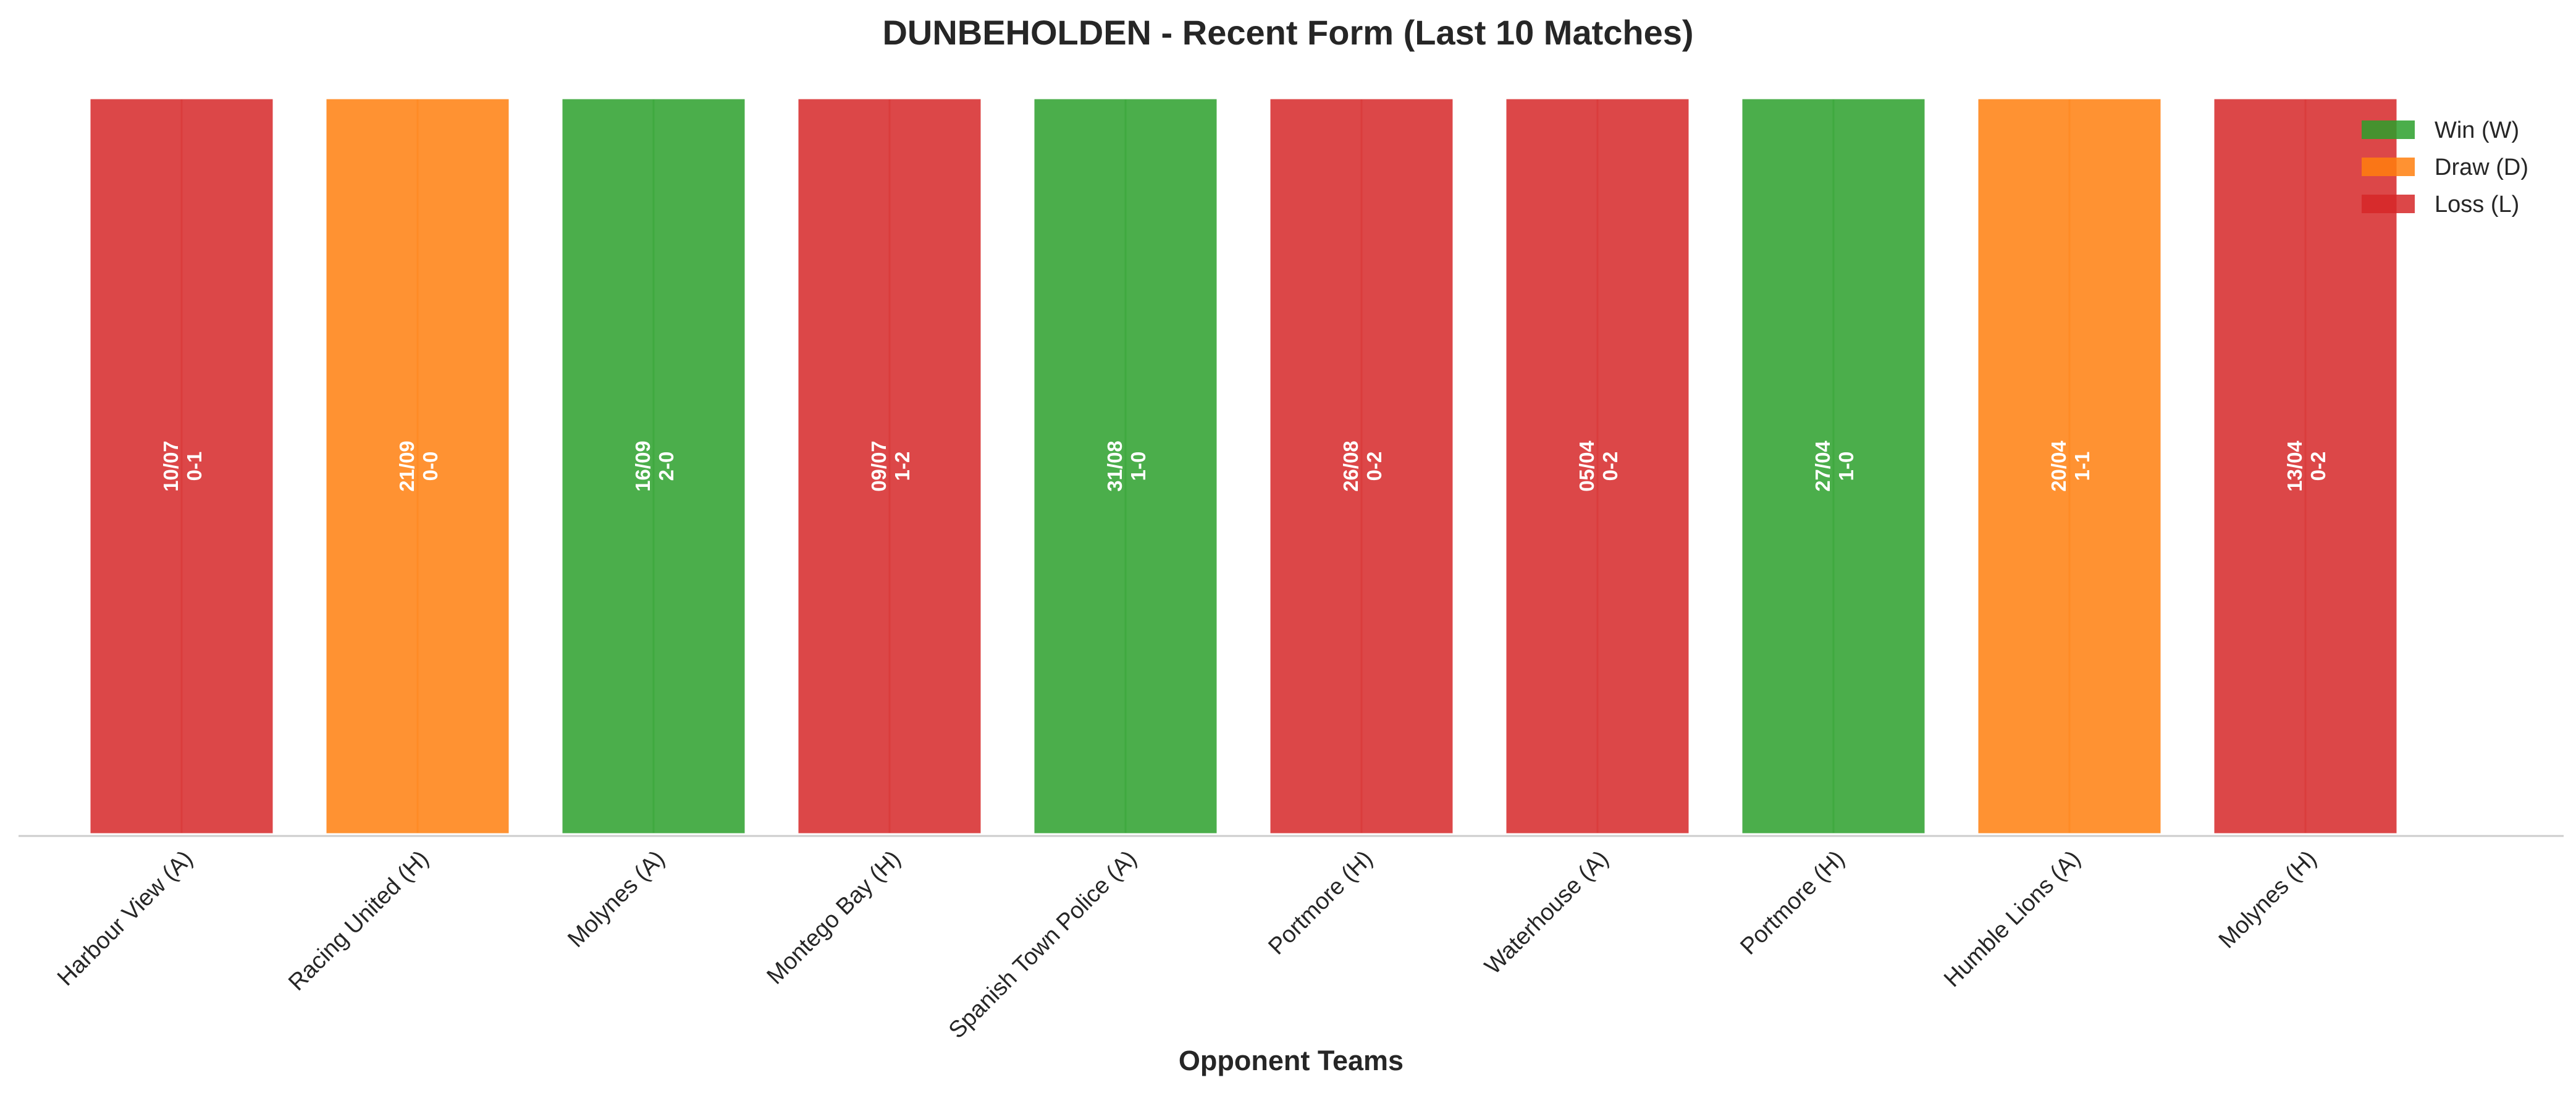  What do you see at coordinates (2294, 467) in the screenshot?
I see `bar-date: 13/04` at bounding box center [2294, 467].